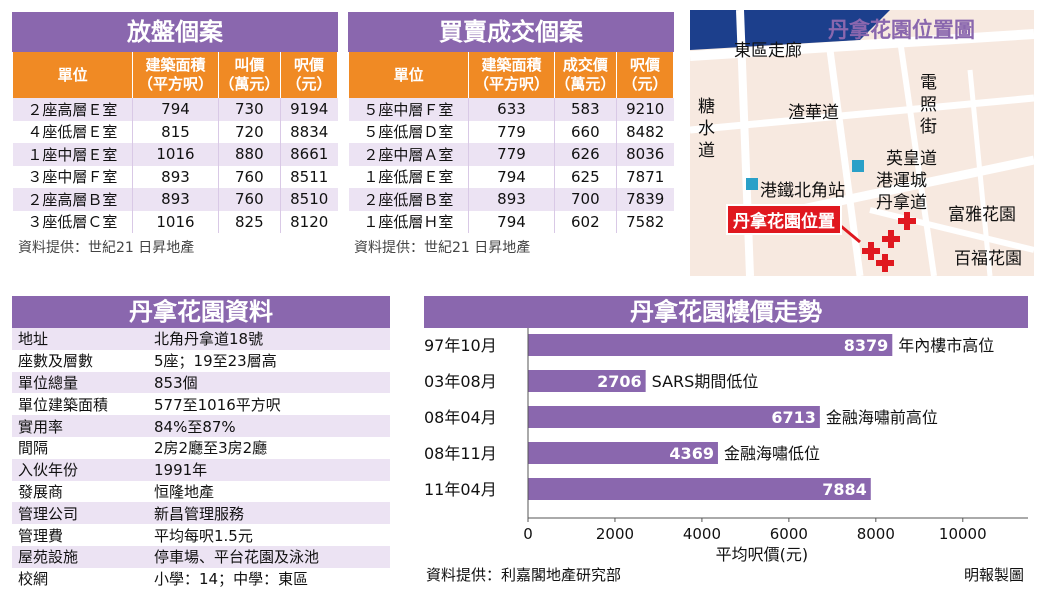 The image size is (1040, 595). What do you see at coordinates (702, 534) in the screenshot?
I see `x-tick-label: 4000` at bounding box center [702, 534].